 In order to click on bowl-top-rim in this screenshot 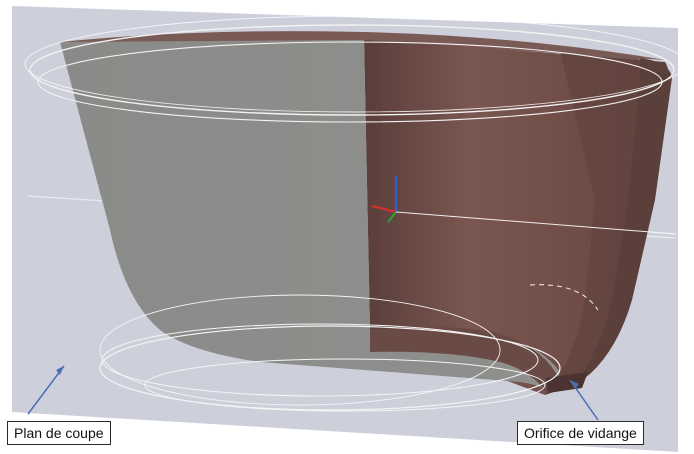, I will do `click(362, 45)`.